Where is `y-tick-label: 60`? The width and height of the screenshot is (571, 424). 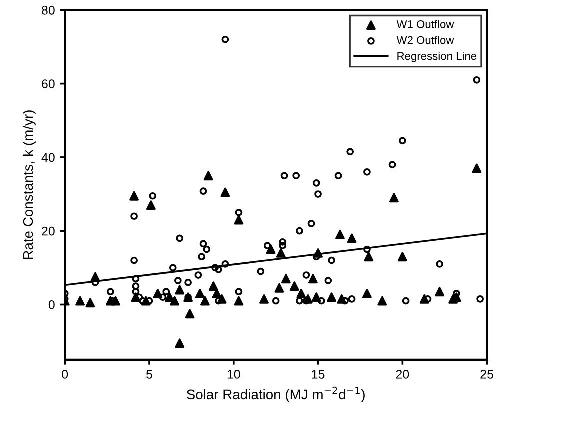 y-tick-label: 60 is located at coordinates (48, 84).